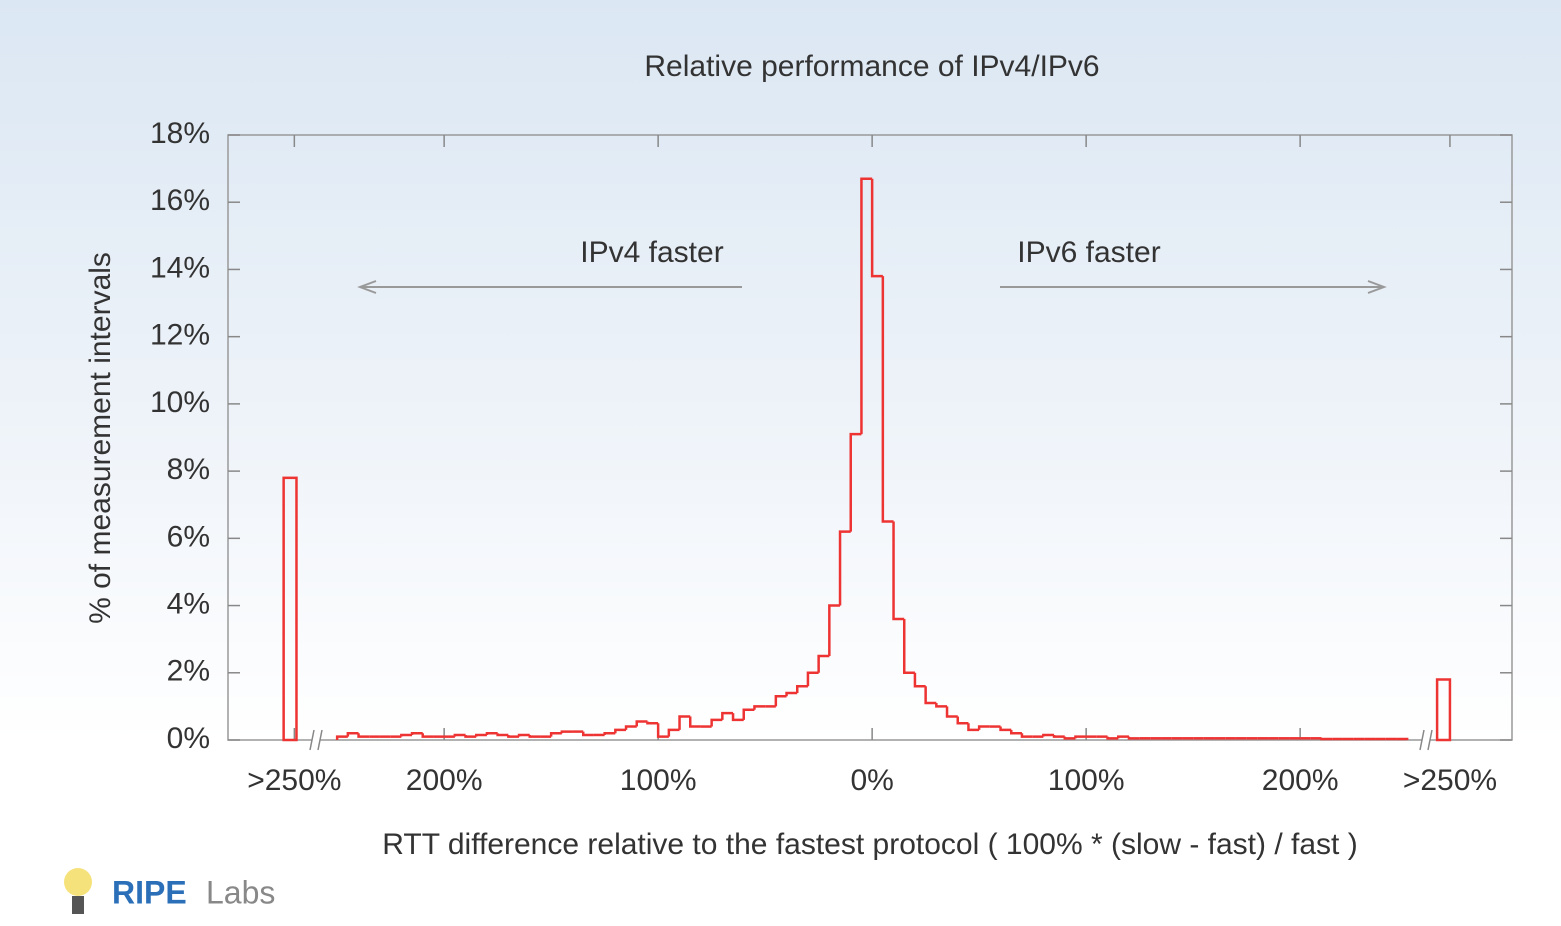 The width and height of the screenshot is (1561, 926). I want to click on y-tick-label: 0%, so click(188, 738).